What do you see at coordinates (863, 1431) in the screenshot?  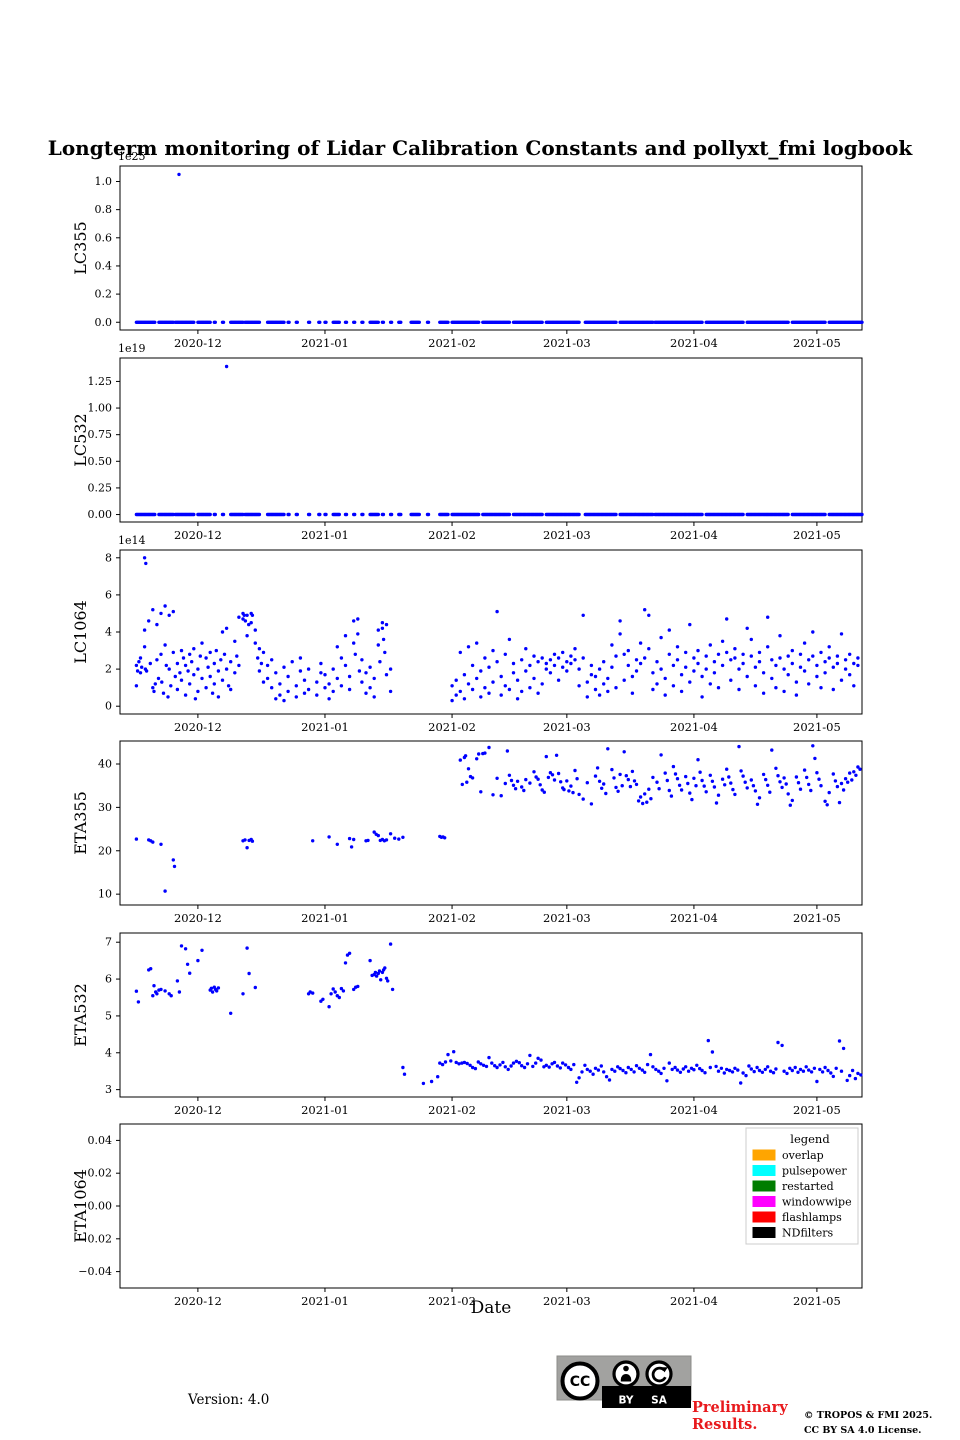 I see `copyright-line2: CC BY SA 4.0 License.` at bounding box center [863, 1431].